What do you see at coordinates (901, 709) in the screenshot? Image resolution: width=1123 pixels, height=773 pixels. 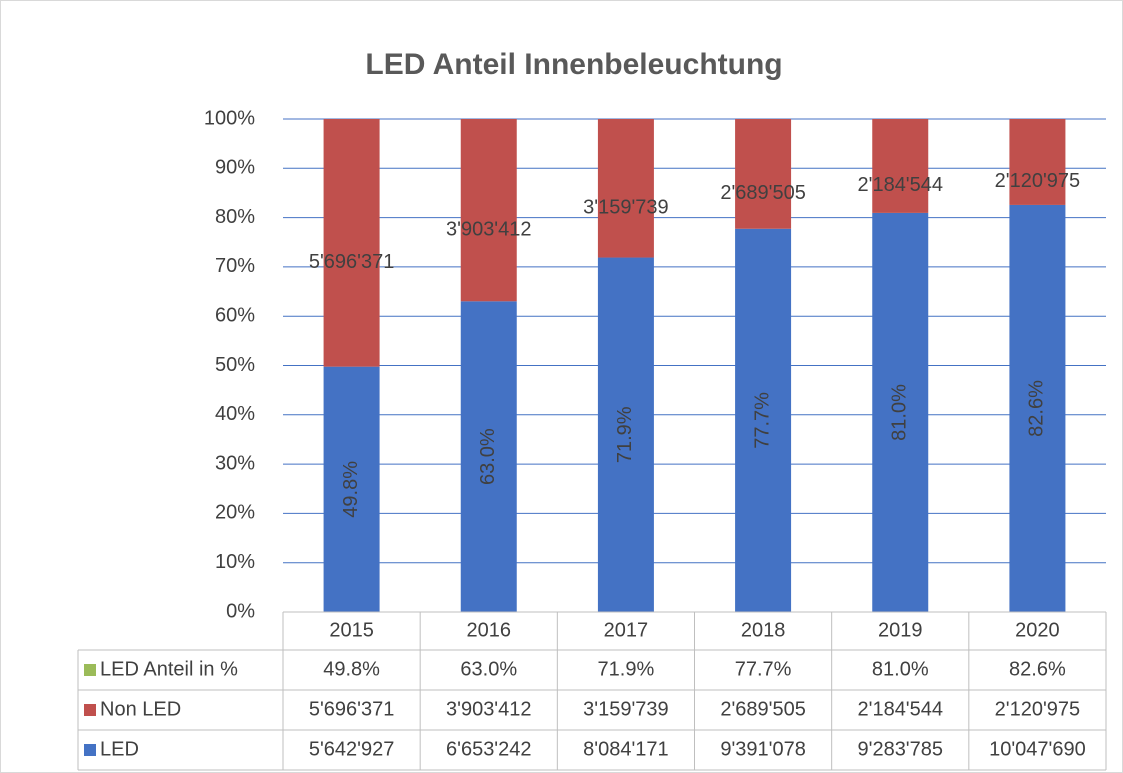 I see `table-value: 2'184'544` at bounding box center [901, 709].